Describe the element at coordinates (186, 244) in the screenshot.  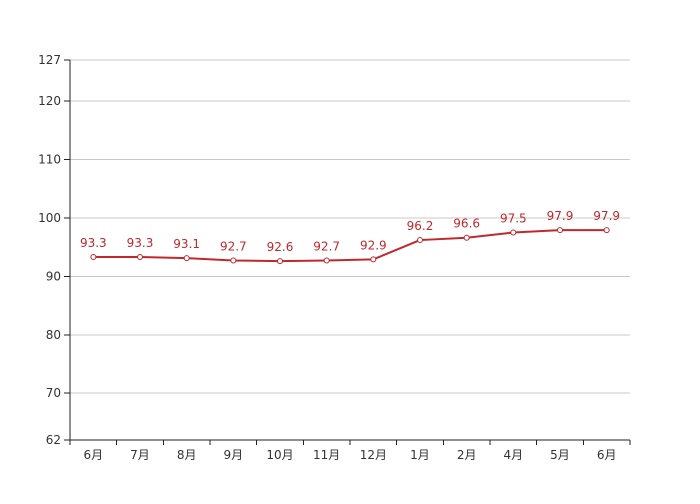
I see `data-label: 93.1` at that location.